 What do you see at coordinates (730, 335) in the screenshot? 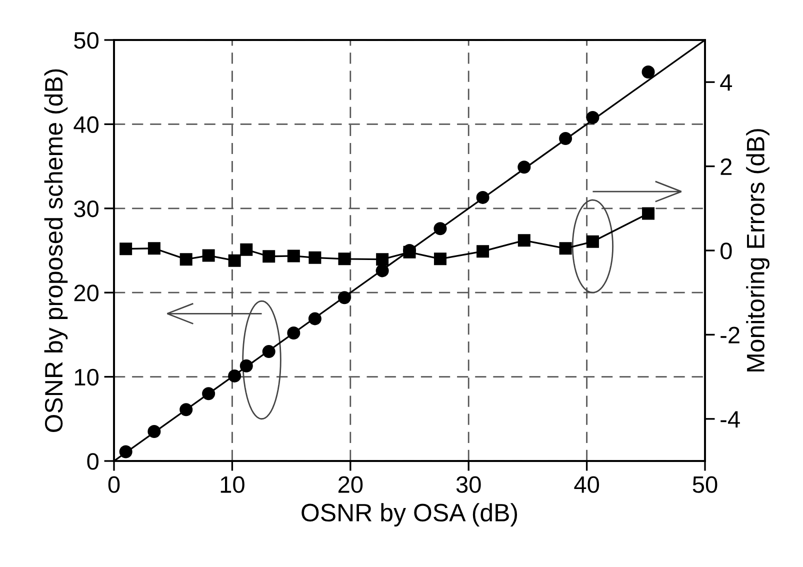
I see `y2-tick-label: -2` at bounding box center [730, 335].